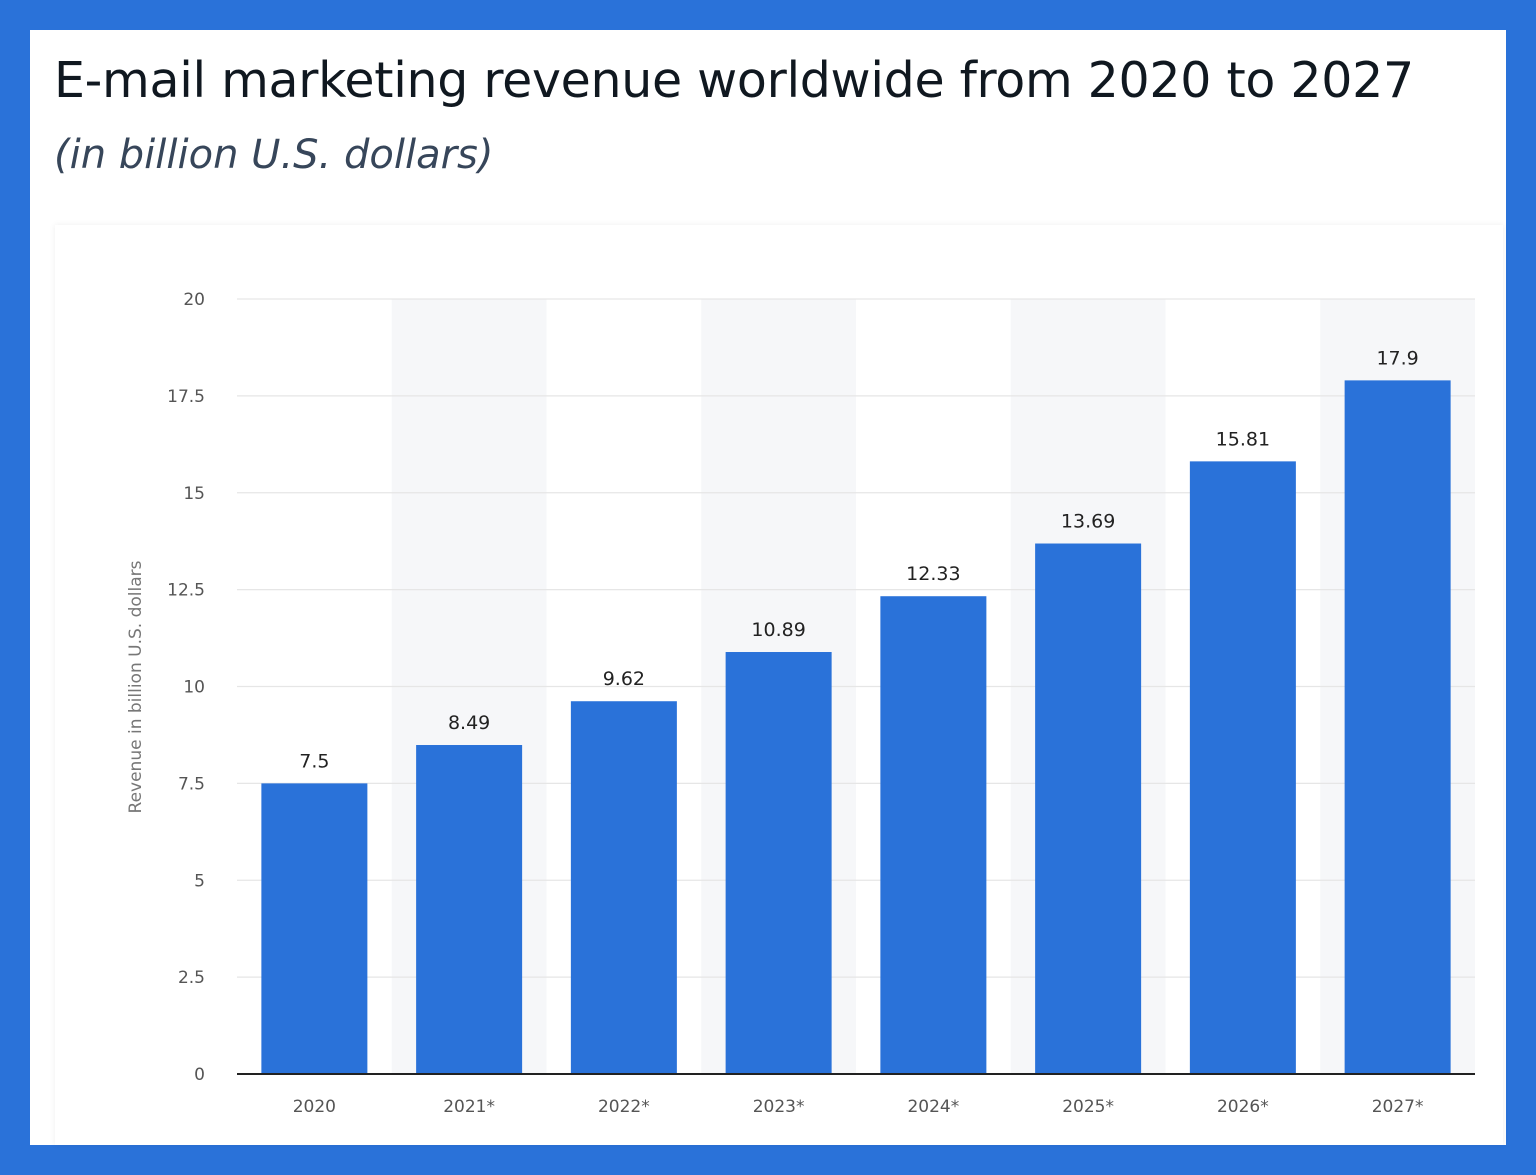  I want to click on y-tick-label: 0, so click(199, 1075).